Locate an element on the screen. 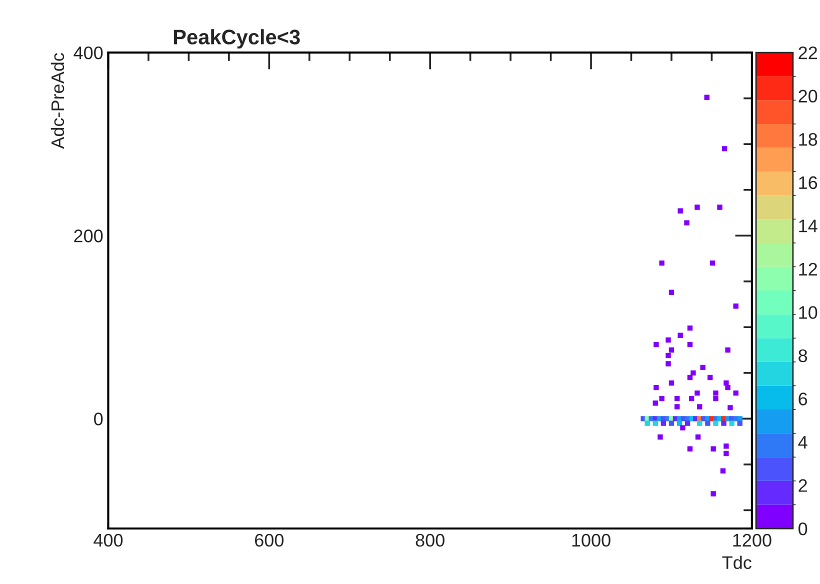 This screenshot has width=820, height=584. y-tick-label: 0 is located at coordinates (98, 419).